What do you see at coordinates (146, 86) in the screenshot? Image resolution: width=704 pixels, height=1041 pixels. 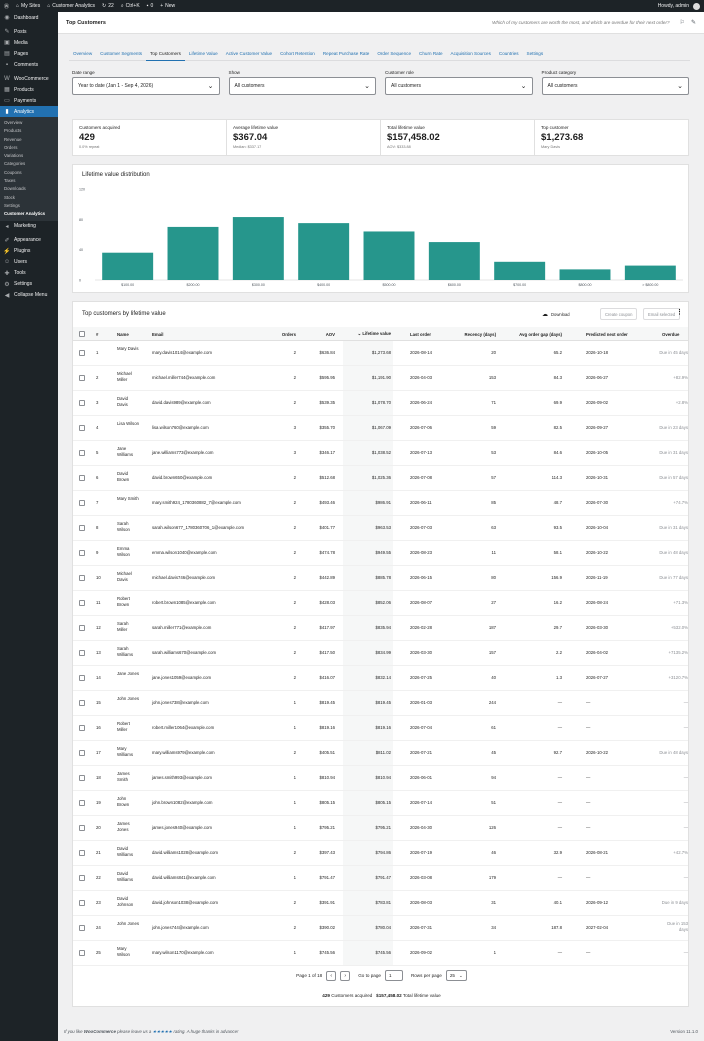 I see `date-range-select: Year to date (Jan 1 - Sep 4, 2026) ⌄` at bounding box center [146, 86].